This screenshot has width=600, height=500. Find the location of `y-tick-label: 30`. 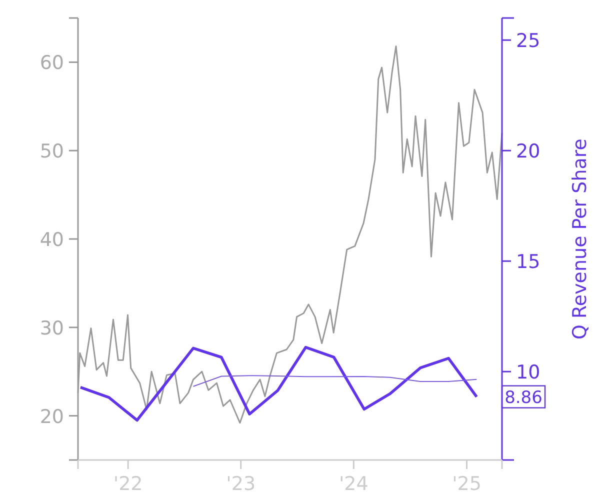

y-tick-label: 30 is located at coordinates (52, 328).